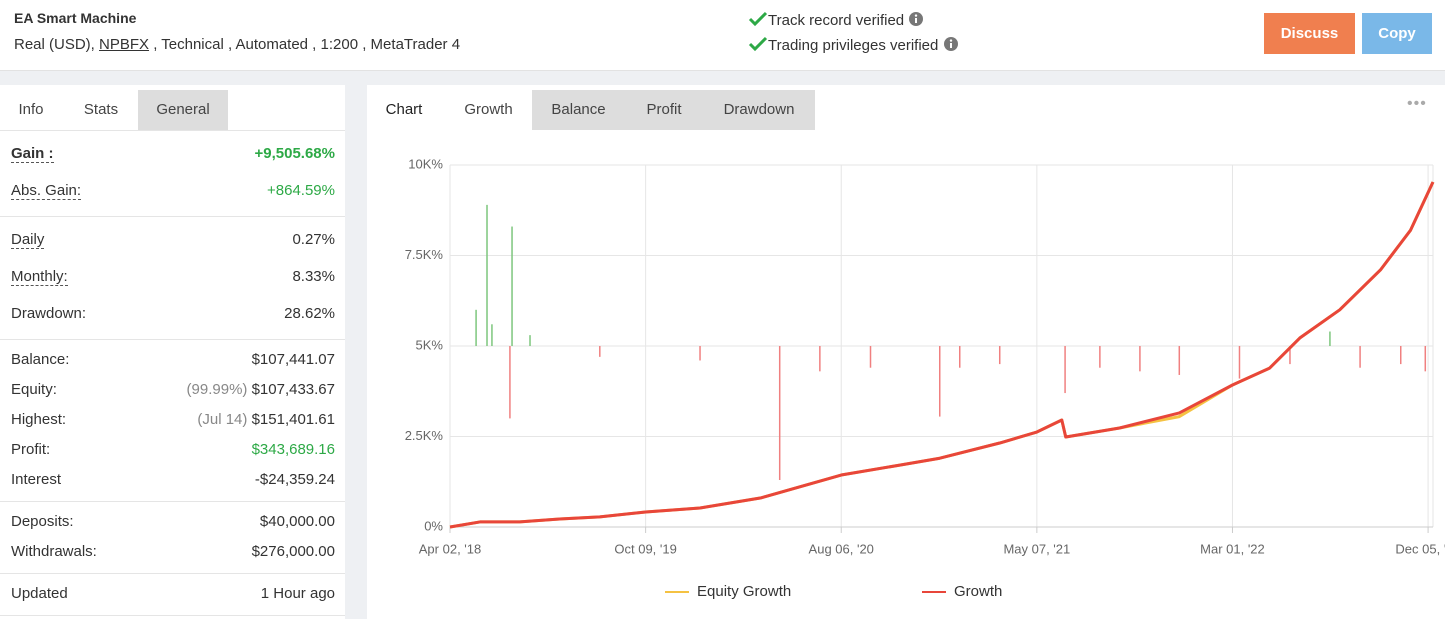  Describe the element at coordinates (173, 190) in the screenshot. I see `stats-row: Abs. Gain: +864.59%` at that location.